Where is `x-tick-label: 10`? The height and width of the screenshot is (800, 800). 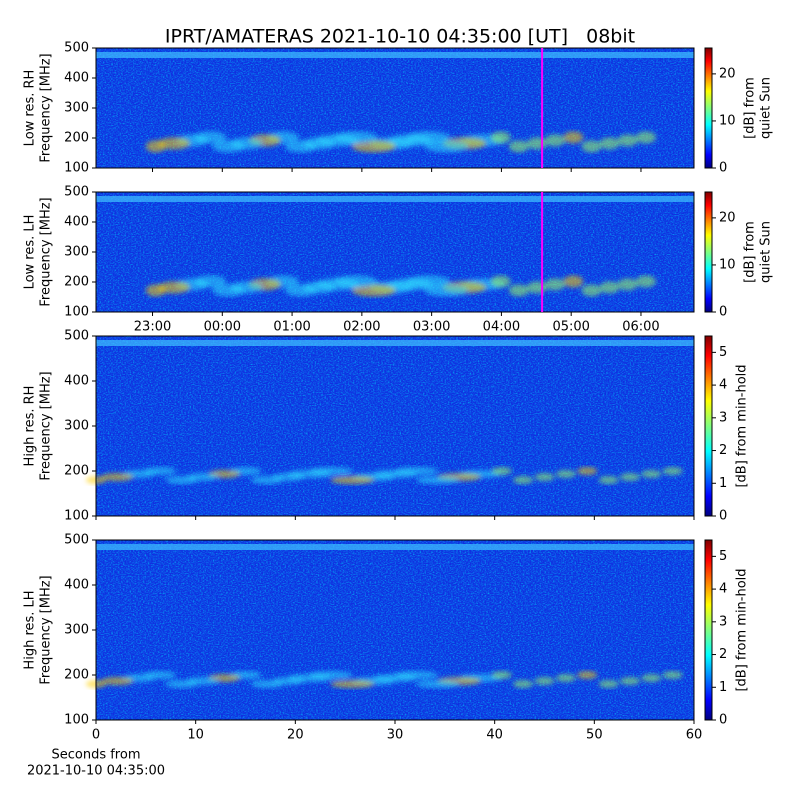 x-tick-label: 10 is located at coordinates (195, 735).